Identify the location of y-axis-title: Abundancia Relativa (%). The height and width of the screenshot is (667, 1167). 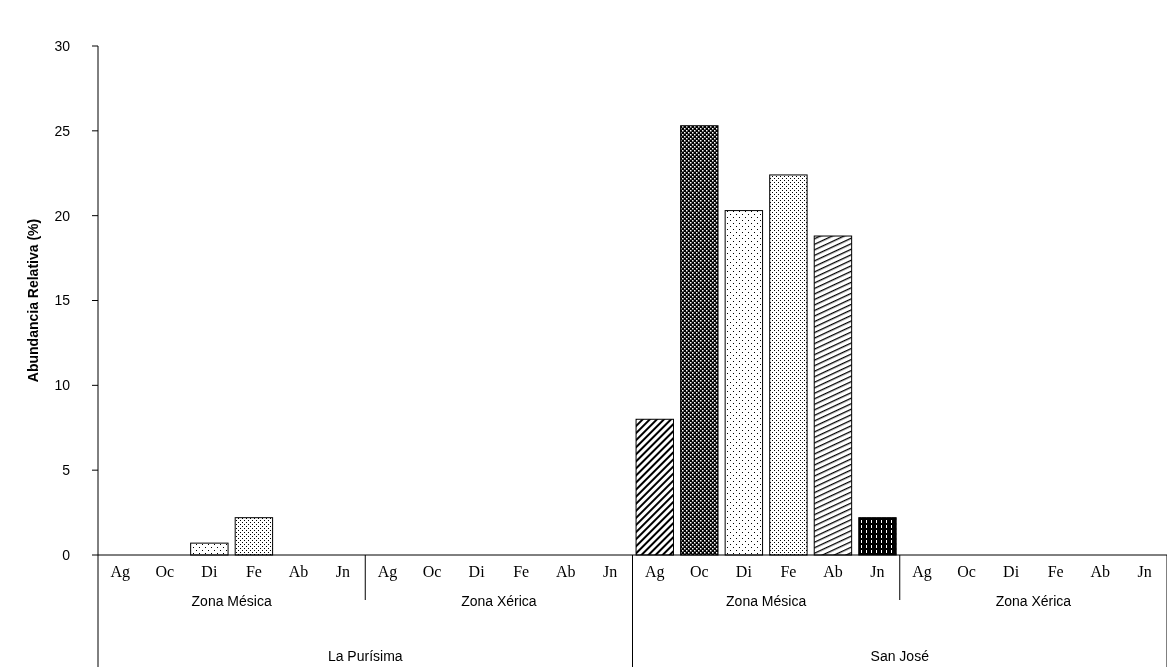
(33, 300).